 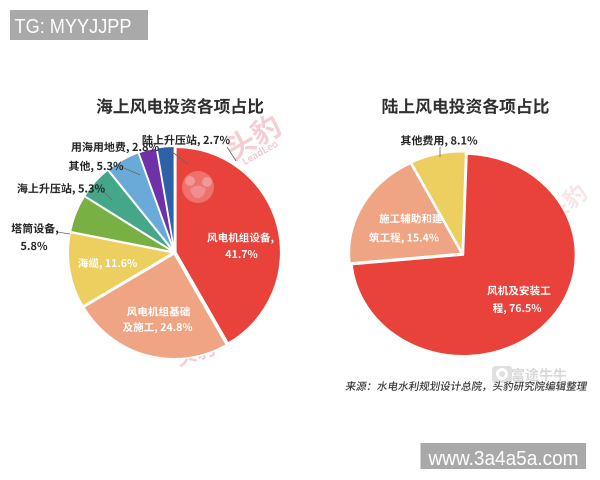 I want to click on svg-text: www.3a4a5a.com, so click(x=503, y=459).